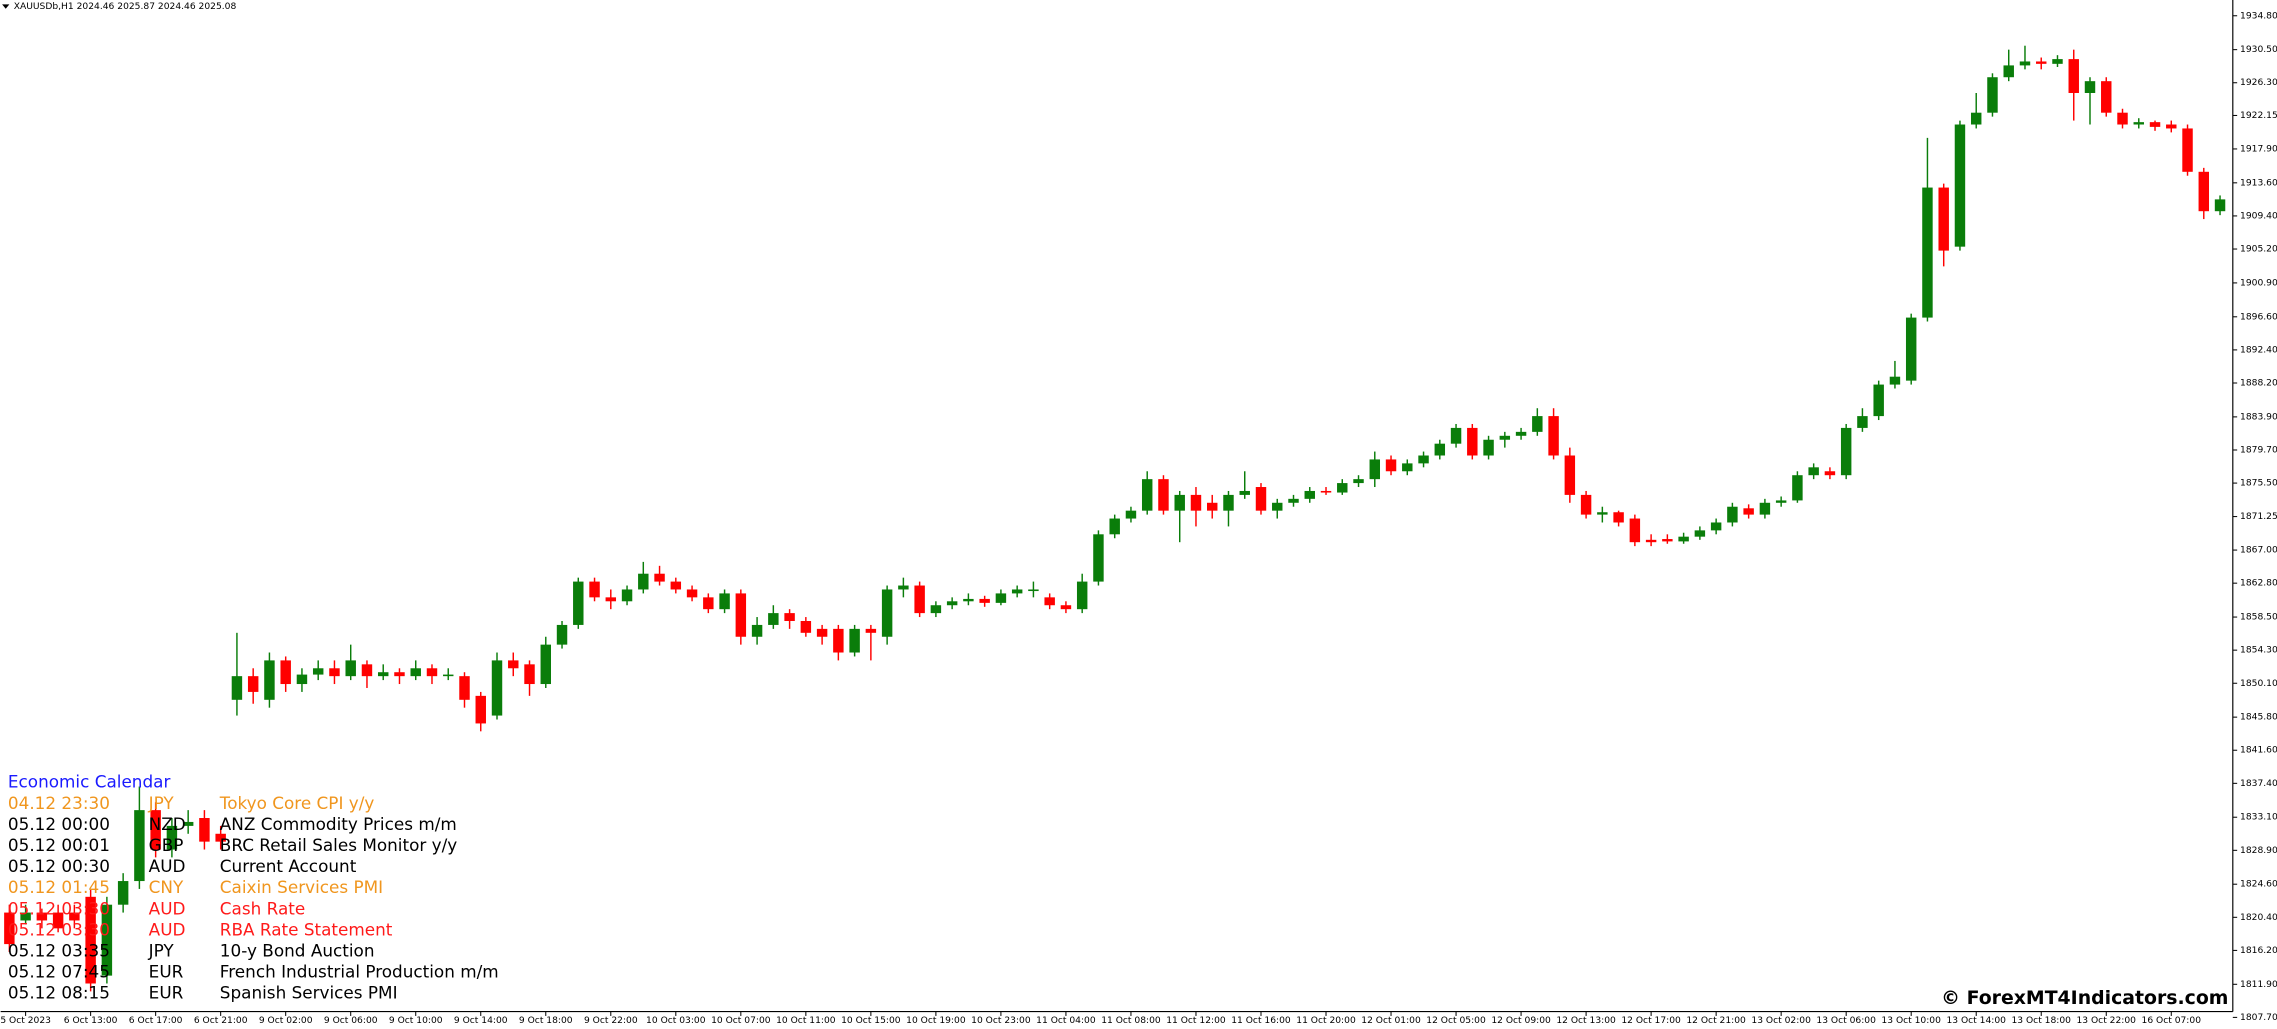 This screenshot has width=2277, height=1029. Describe the element at coordinates (741, 1021) in the screenshot. I see `x-tick-label: 10 Oct 07:00` at that location.